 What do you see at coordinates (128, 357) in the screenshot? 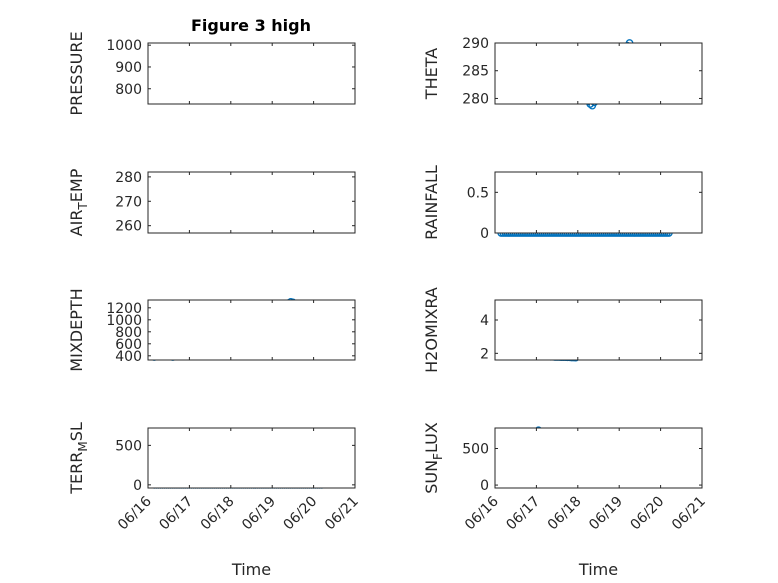
I see `y-tick-label: 400` at bounding box center [128, 357].